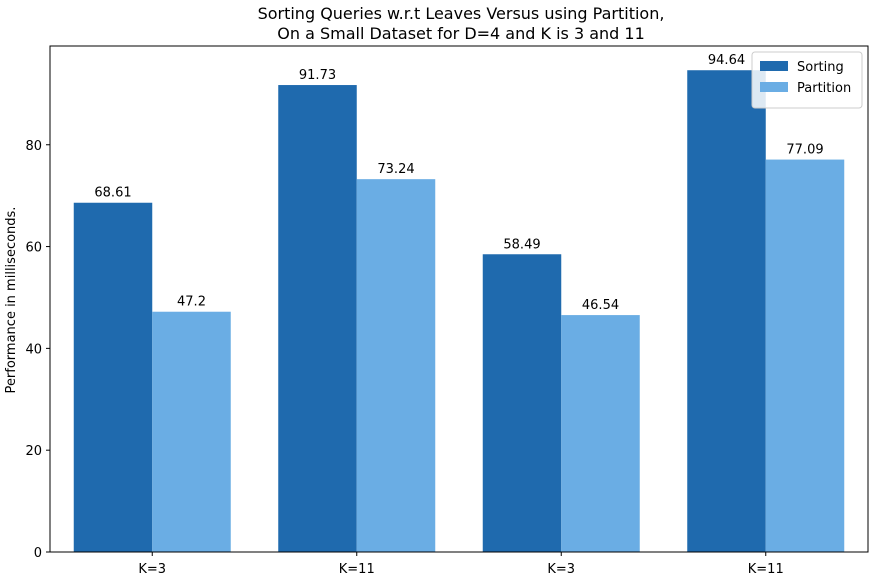 This screenshot has height=579, width=876. I want to click on x-tick-label-1: K=11, so click(357, 569).